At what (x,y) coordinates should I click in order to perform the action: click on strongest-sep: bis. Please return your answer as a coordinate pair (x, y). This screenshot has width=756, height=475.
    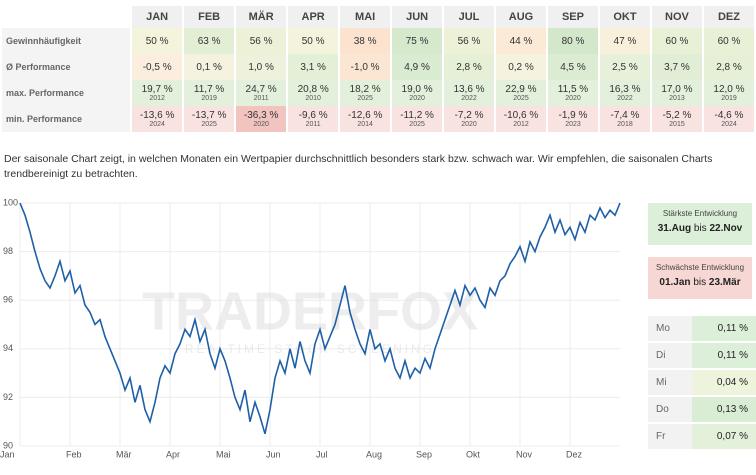
    Looking at the image, I should click on (700, 228).